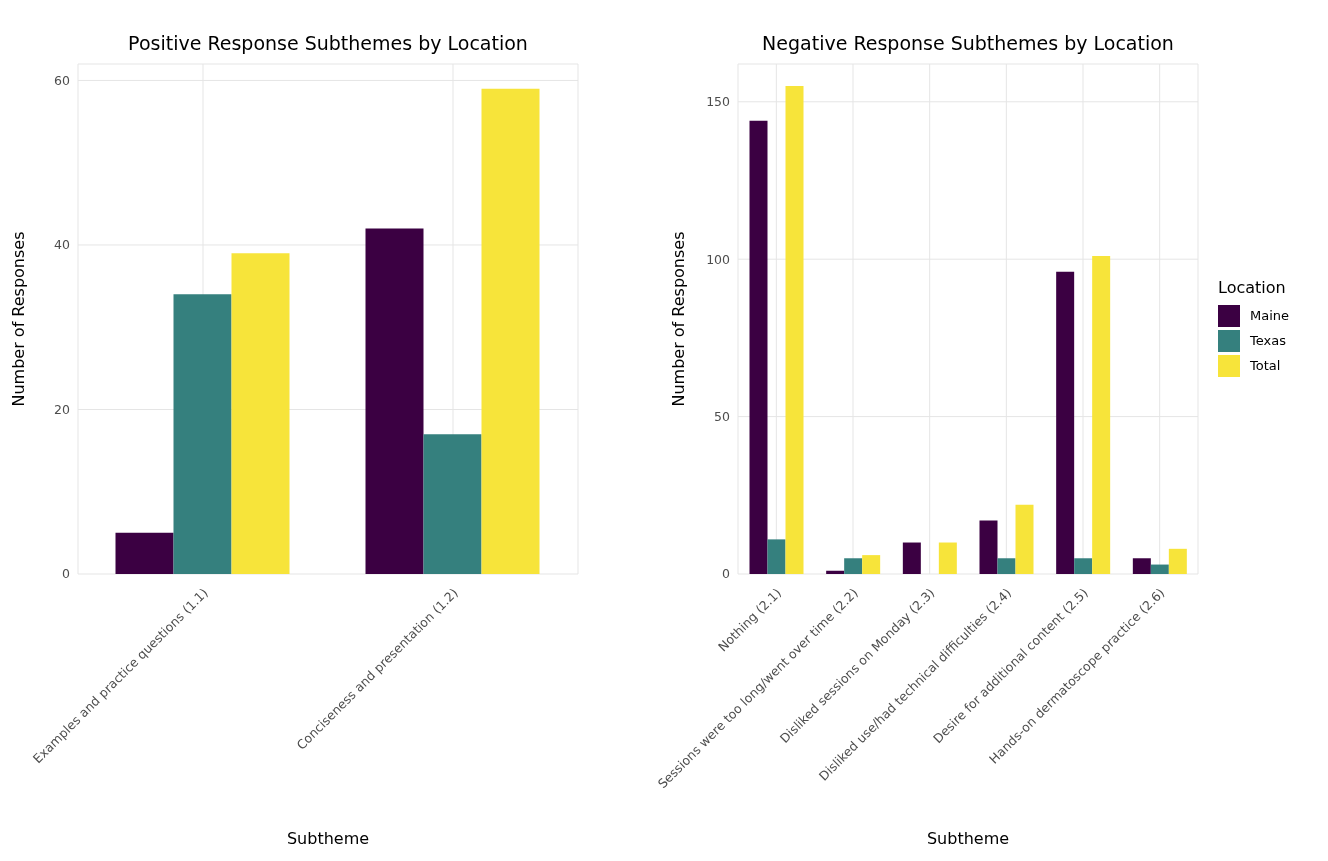 This screenshot has height=861, width=1328. What do you see at coordinates (1268, 340) in the screenshot?
I see `legend-label: Texas` at bounding box center [1268, 340].